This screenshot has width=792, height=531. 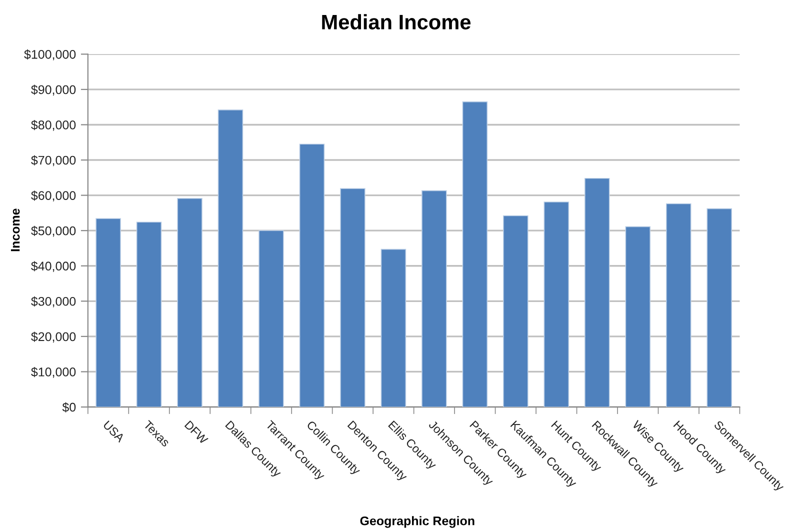 What do you see at coordinates (53, 90) in the screenshot?
I see `y-tick-label: $90,000` at bounding box center [53, 90].